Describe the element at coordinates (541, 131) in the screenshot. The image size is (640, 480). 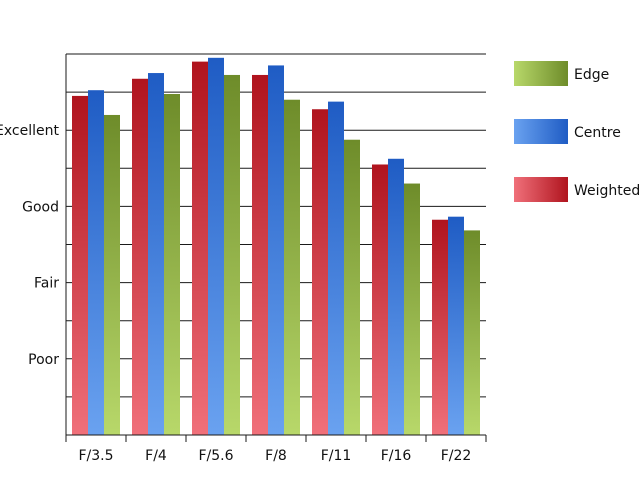
I see `legend-swatch-centre` at that location.